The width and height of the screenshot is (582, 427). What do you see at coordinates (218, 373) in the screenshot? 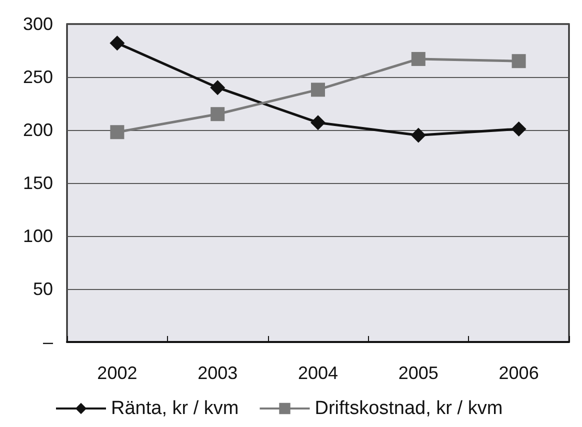
I see `x-tick-label: 2003` at bounding box center [218, 373].